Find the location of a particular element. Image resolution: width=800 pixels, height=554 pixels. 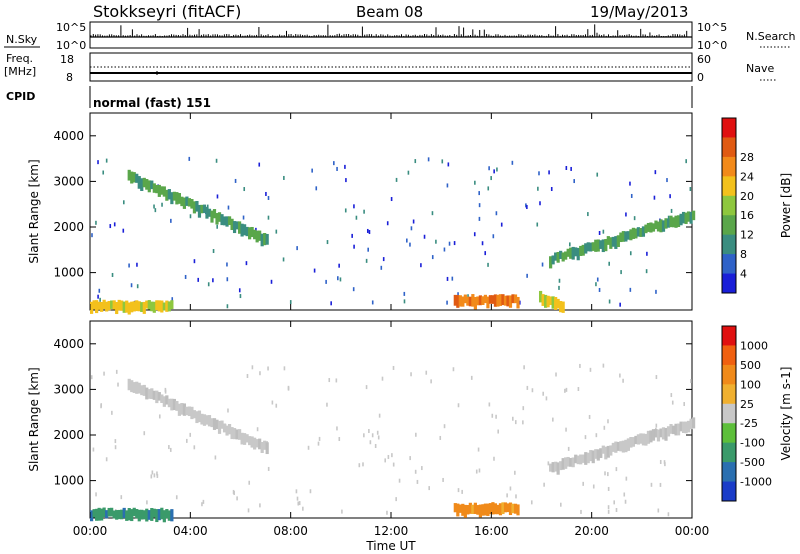

nsky-panel: N.Sky 10^5 10^0 10^5 10^0 N.Search is located at coordinates (400, 36).